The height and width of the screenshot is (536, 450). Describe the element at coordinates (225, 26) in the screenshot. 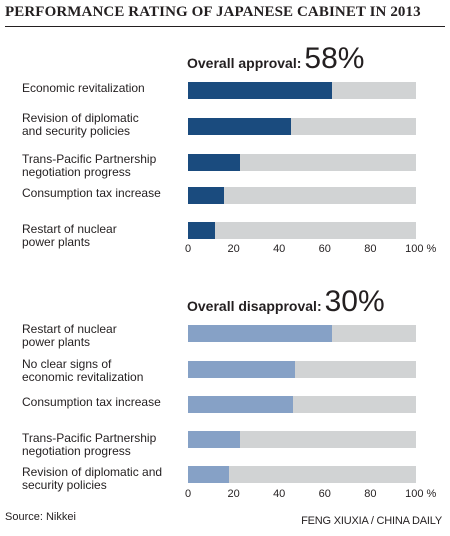

I see `title-rule` at that location.